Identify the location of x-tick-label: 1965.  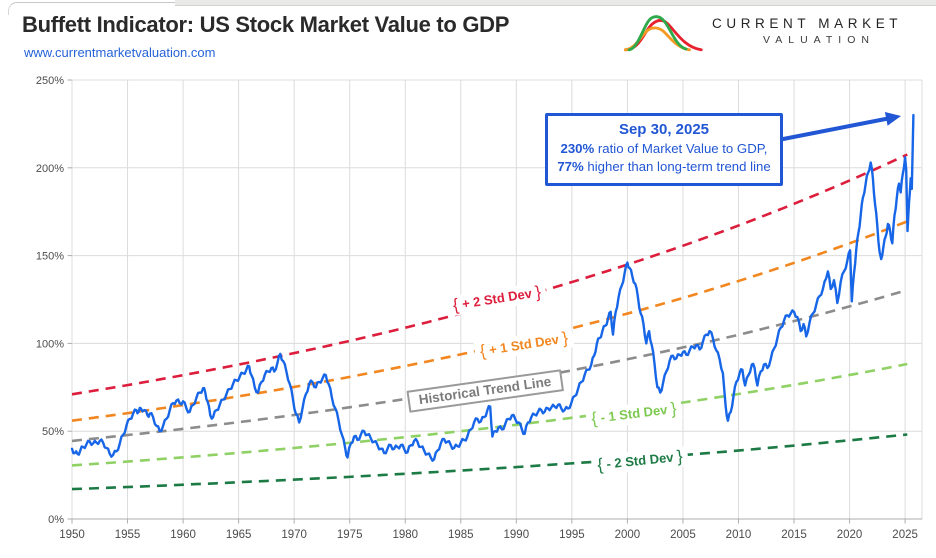
(239, 535).